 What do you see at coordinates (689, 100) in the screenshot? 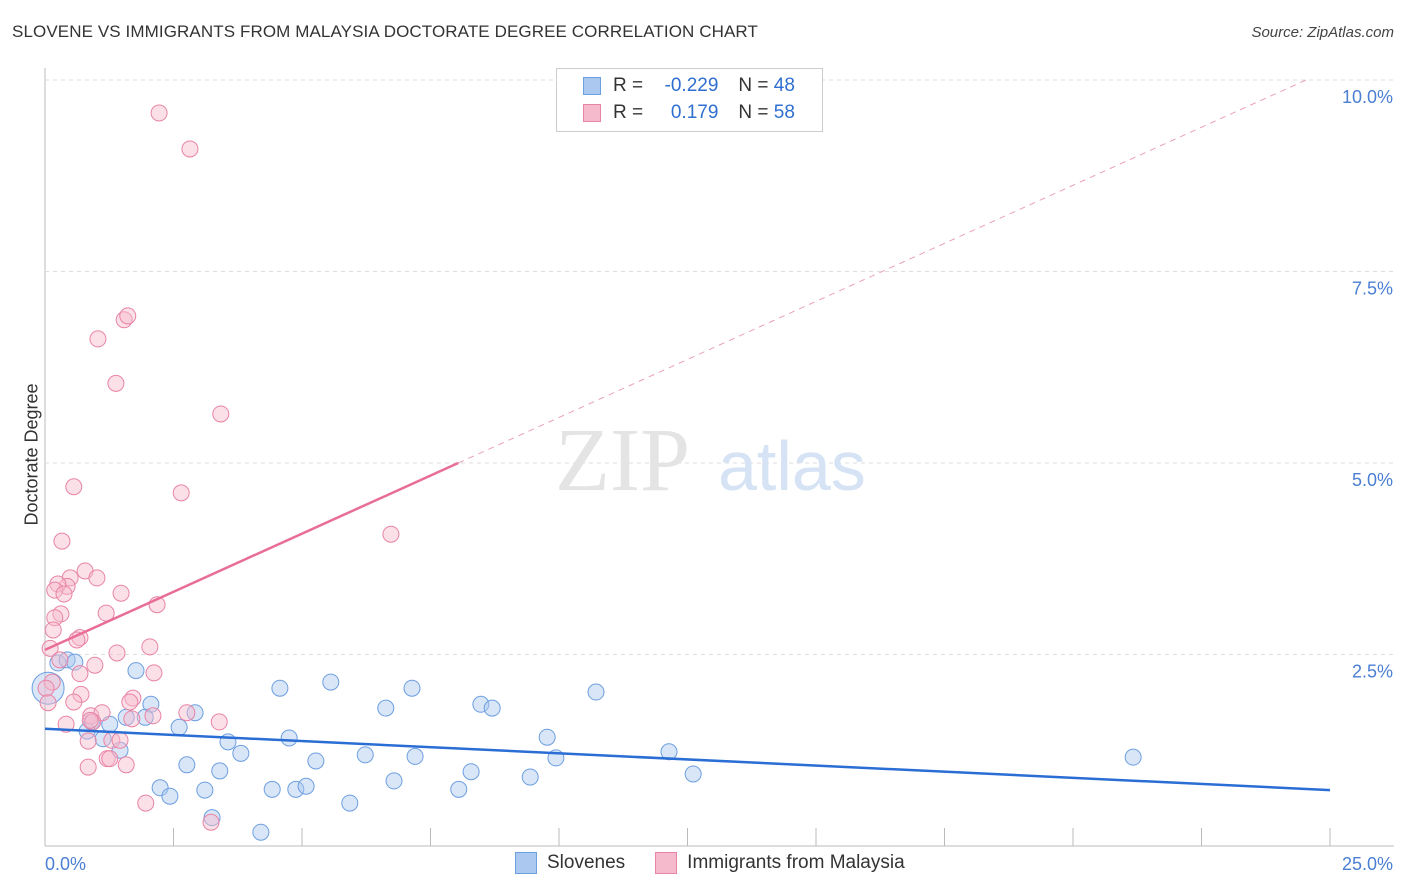
I see `correlation-legend: R = -0.229 N = 48 R = 0.179 N = 58` at bounding box center [689, 100].